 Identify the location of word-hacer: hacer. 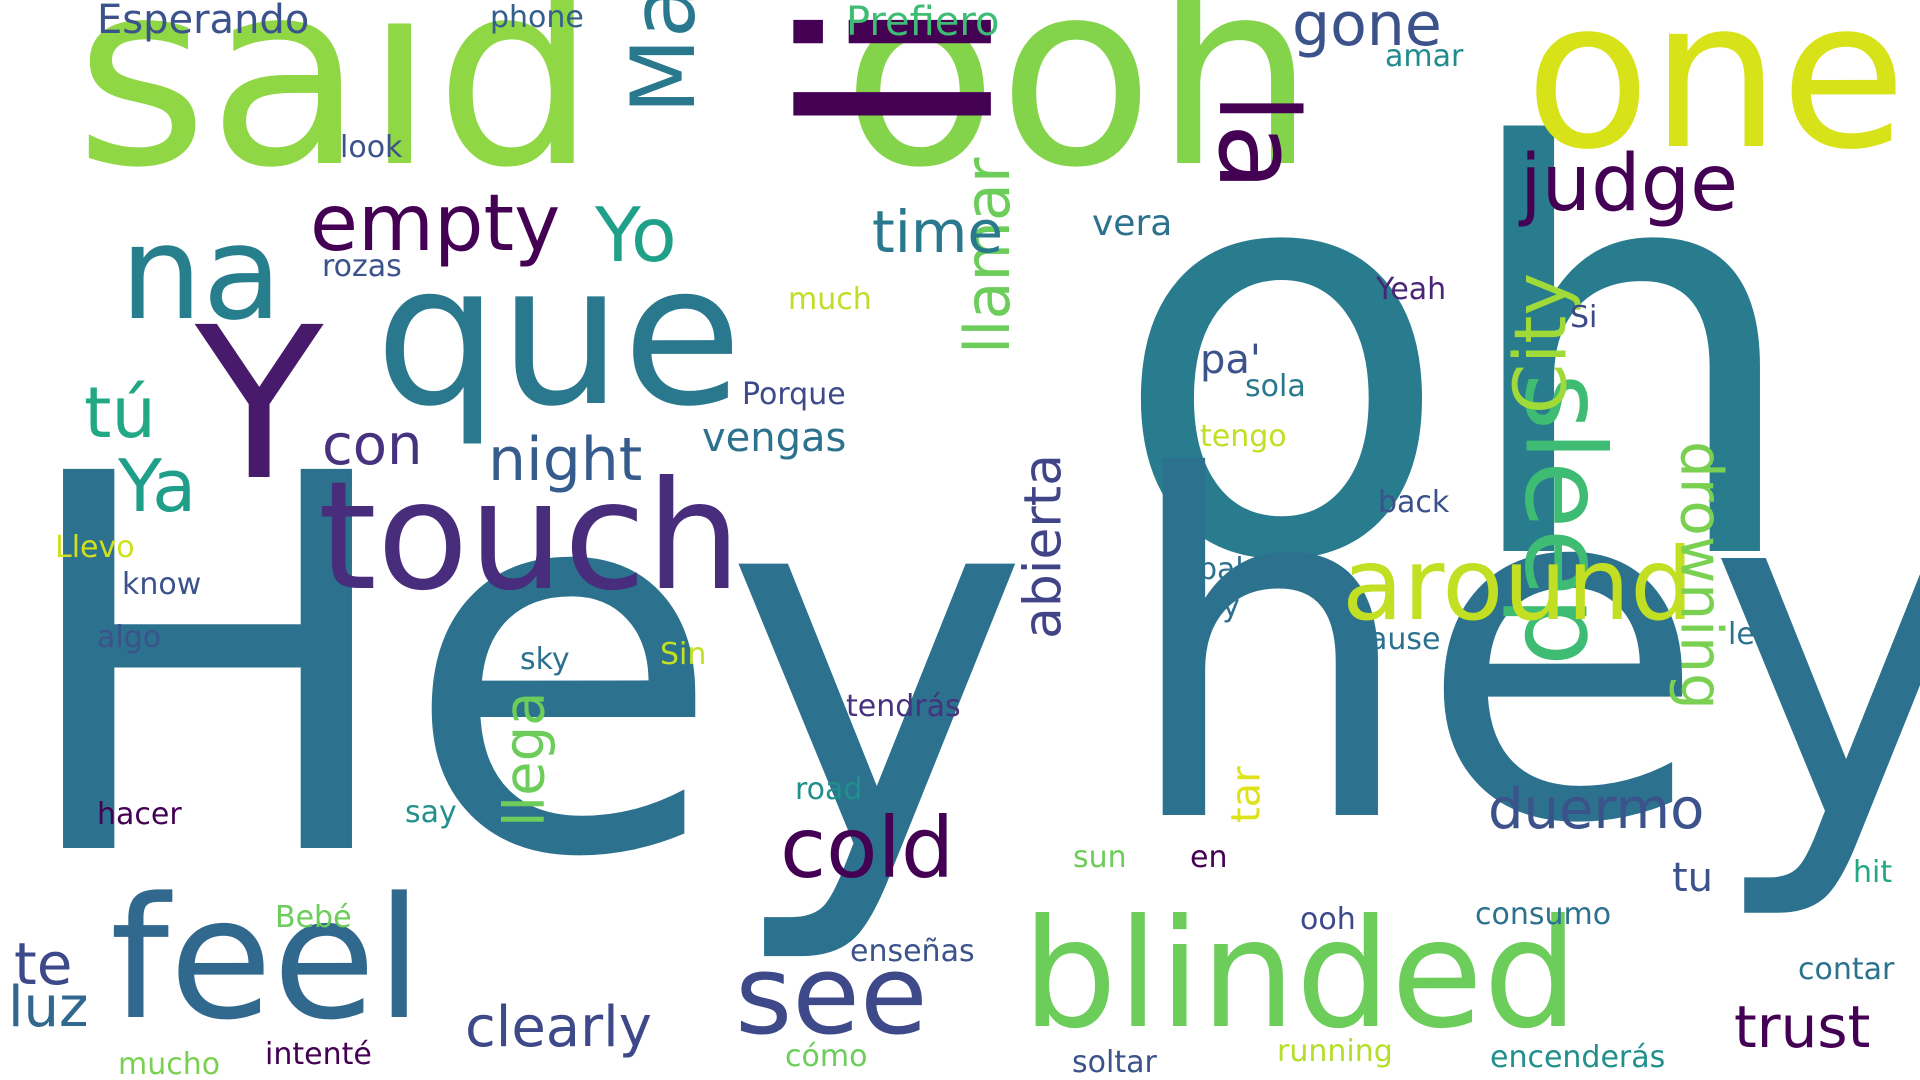
(139, 814).